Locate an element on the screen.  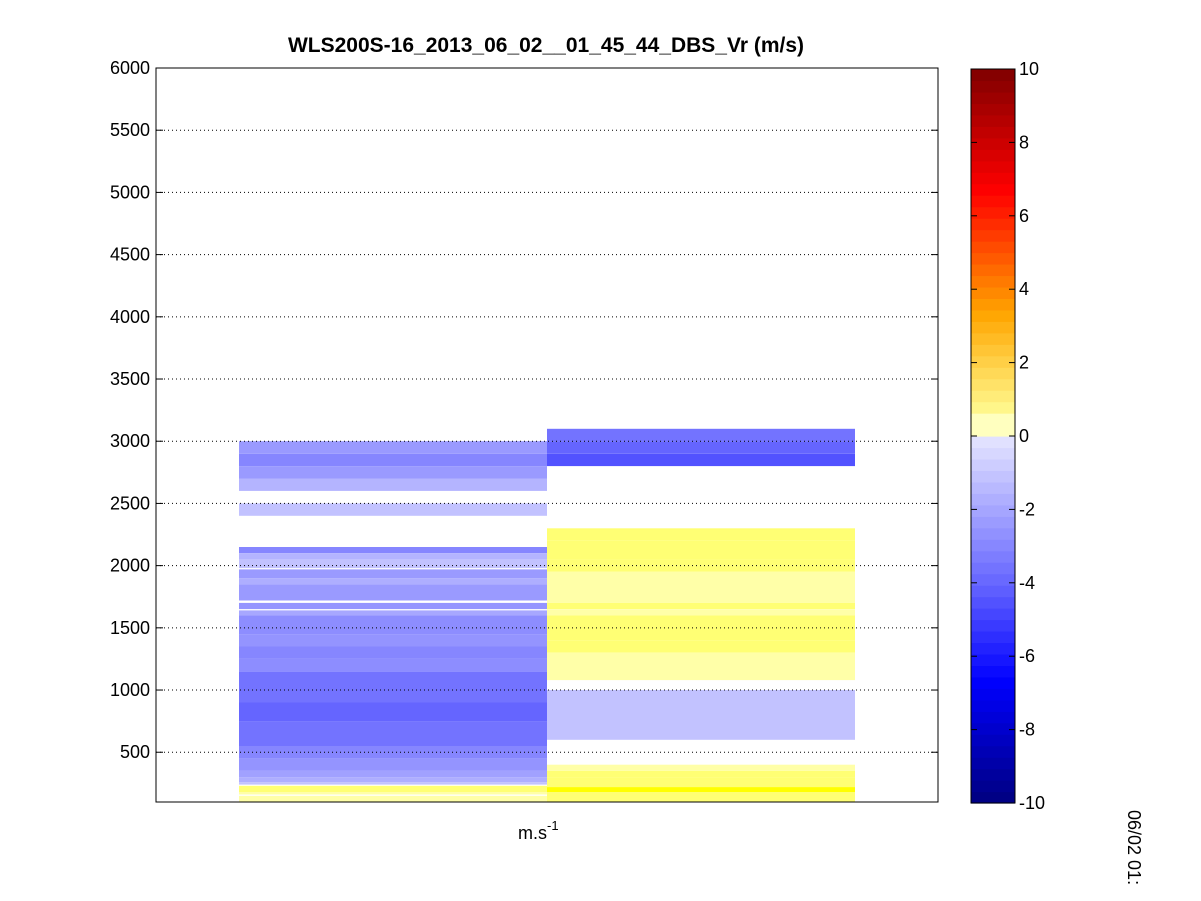
y-tick-label: 4500 is located at coordinates (130, 255).